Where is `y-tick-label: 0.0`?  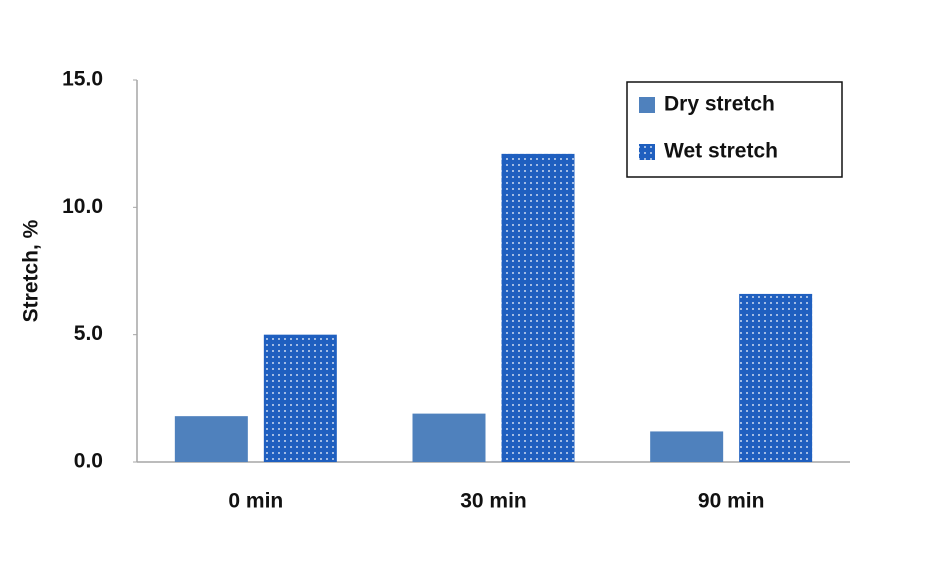 y-tick-label: 0.0 is located at coordinates (88, 461).